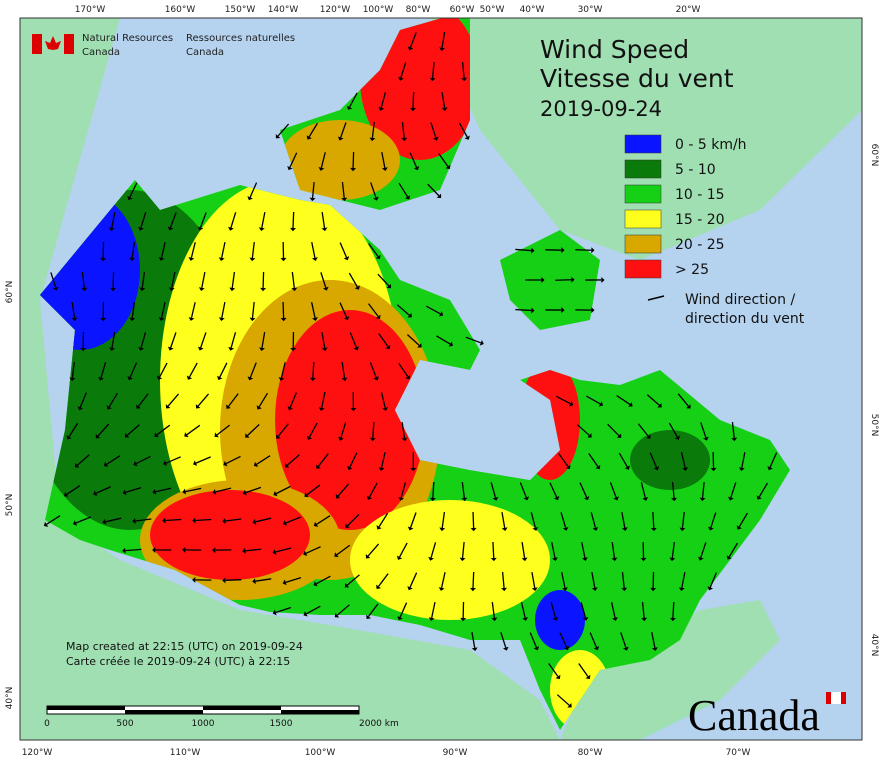  I want to click on scale-label: 500, so click(124, 724).